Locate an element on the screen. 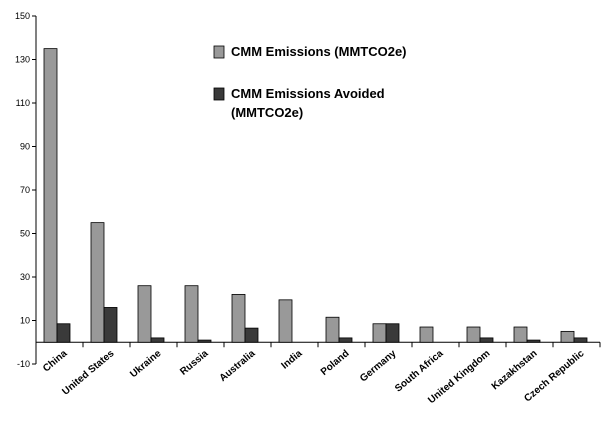 The height and width of the screenshot is (438, 604). x-category-label: Ukraine is located at coordinates (146, 364).